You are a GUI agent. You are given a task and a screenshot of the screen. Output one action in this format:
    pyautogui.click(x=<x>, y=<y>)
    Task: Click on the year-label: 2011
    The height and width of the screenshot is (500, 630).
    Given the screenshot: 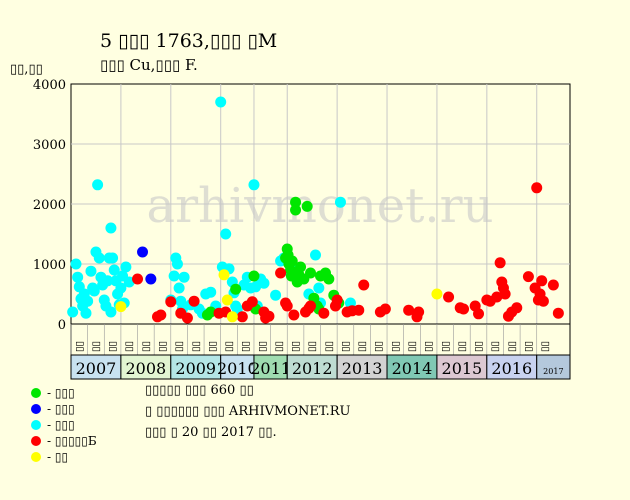 What is the action you would take?
    pyautogui.click(x=270, y=368)
    